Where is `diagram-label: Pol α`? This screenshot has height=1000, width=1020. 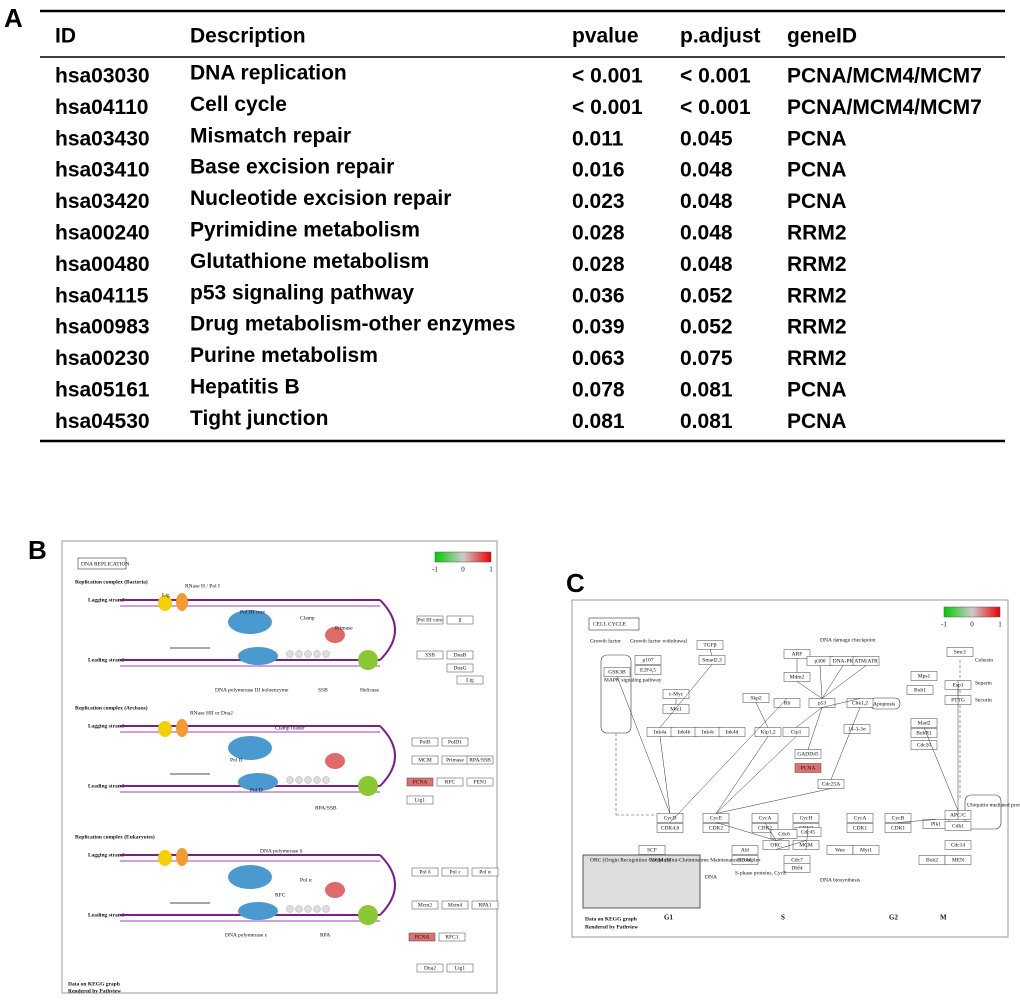
diagram-label: Pol α is located at coordinates (306, 880).